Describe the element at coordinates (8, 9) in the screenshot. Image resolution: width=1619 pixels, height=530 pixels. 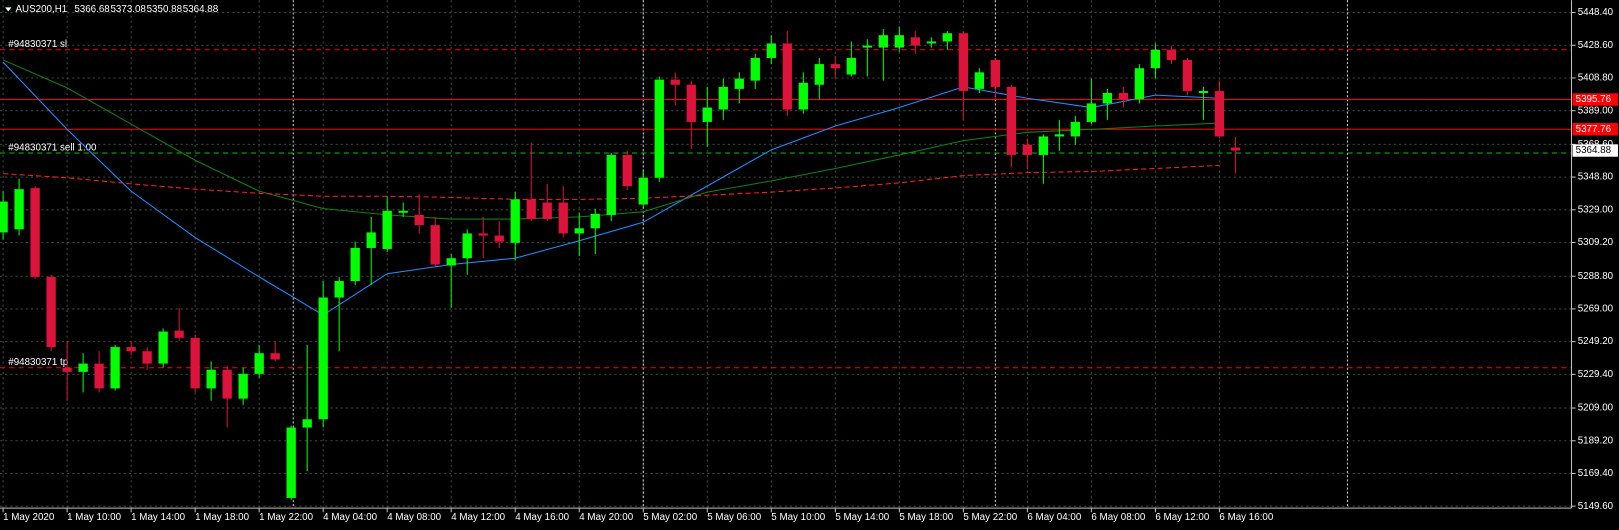
I see `menu-arrow` at that location.